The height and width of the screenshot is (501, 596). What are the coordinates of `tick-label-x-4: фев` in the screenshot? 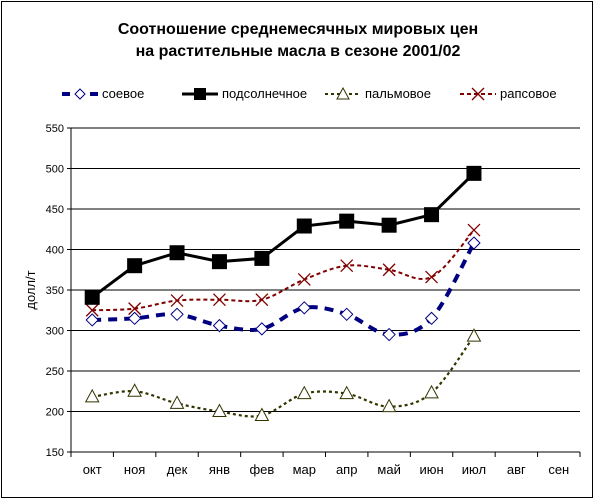 It's located at (261, 469).